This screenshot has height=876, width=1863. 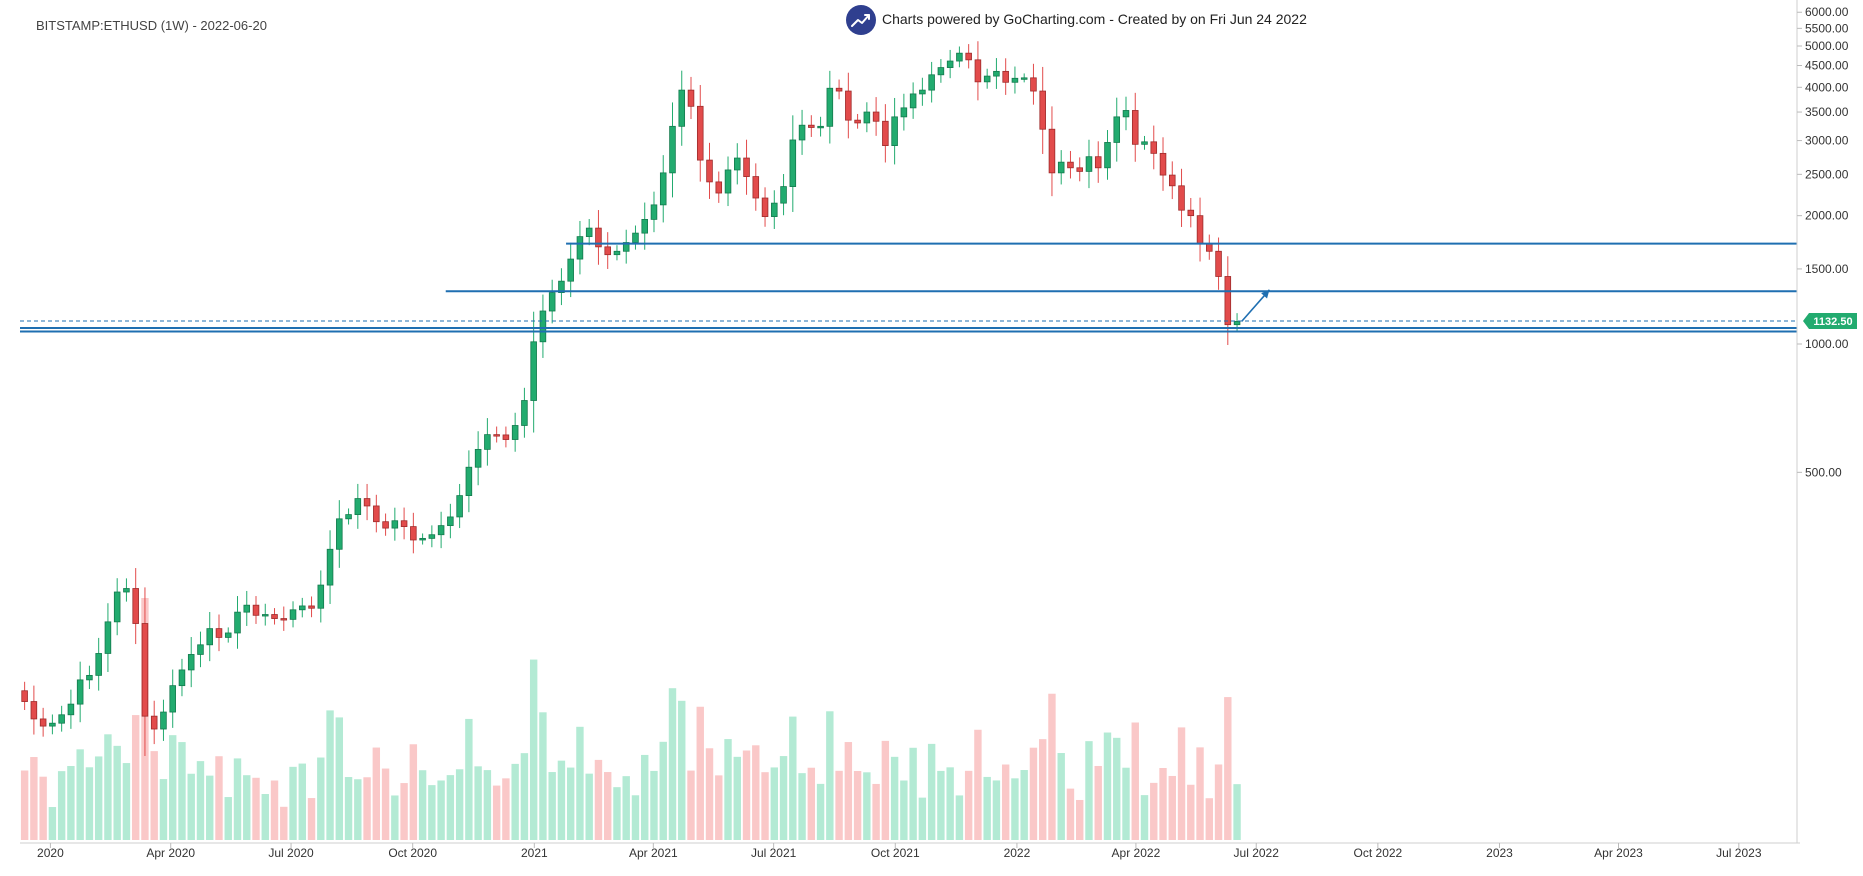 What do you see at coordinates (1827, 269) in the screenshot?
I see `y-tick-label: 1500.00` at bounding box center [1827, 269].